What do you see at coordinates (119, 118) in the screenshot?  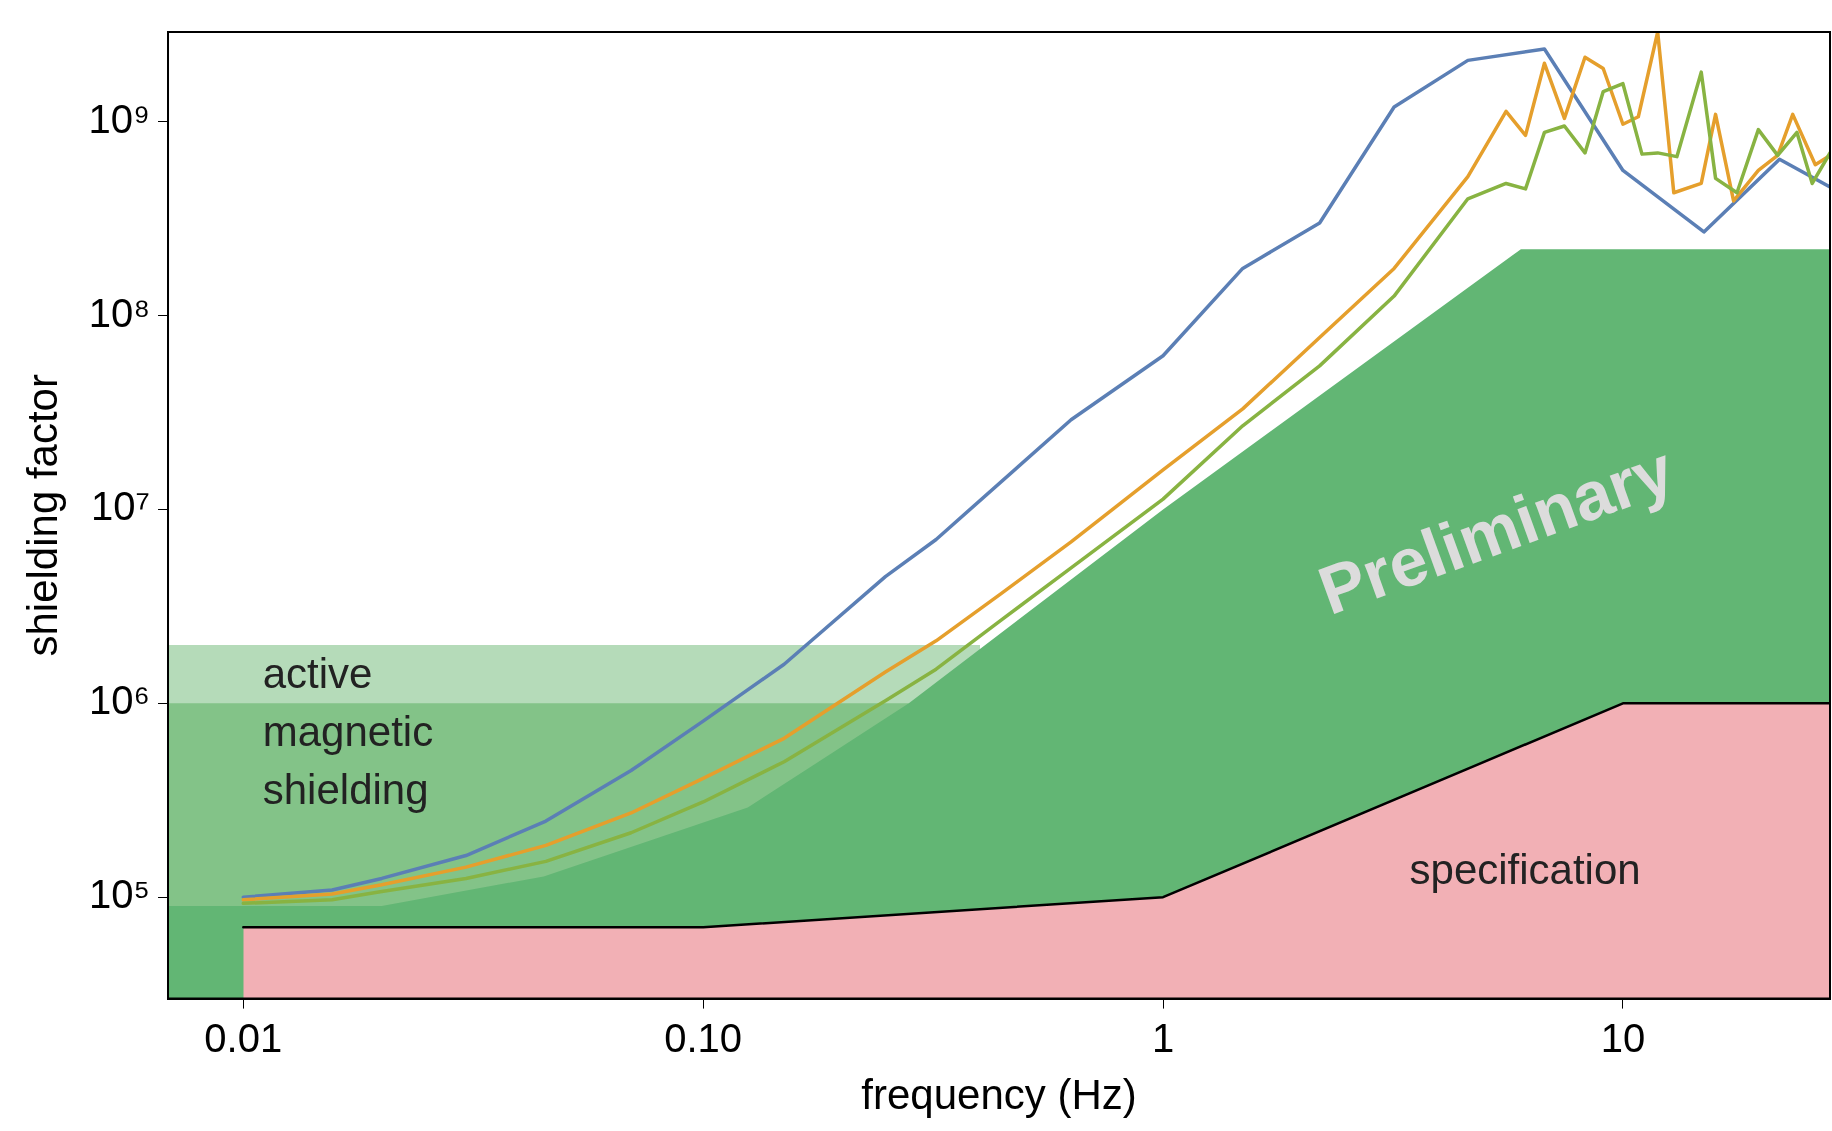 I see `y-tick-label: 10⁹` at bounding box center [119, 118].